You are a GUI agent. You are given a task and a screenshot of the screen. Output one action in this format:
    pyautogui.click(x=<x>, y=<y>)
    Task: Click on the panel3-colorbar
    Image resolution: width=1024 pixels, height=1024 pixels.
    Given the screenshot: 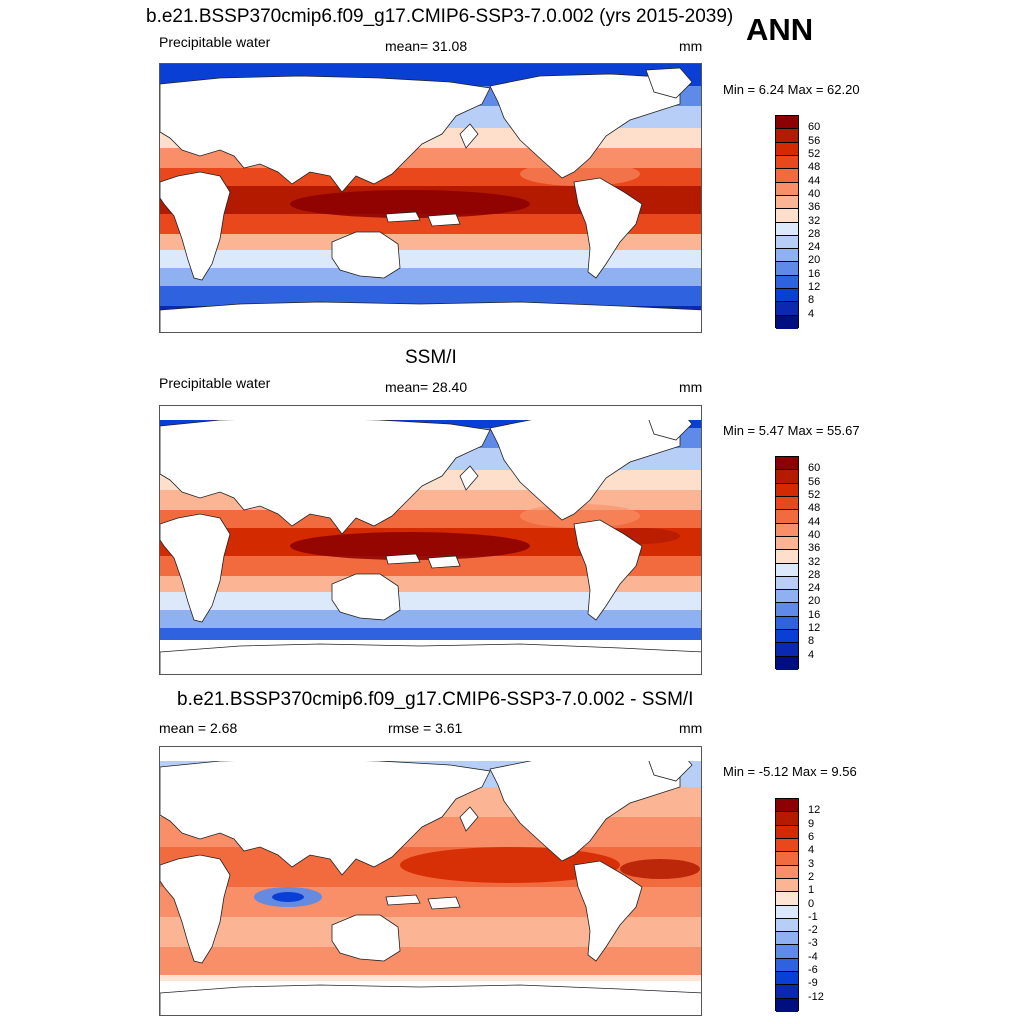 What is the action you would take?
    pyautogui.click(x=787, y=905)
    